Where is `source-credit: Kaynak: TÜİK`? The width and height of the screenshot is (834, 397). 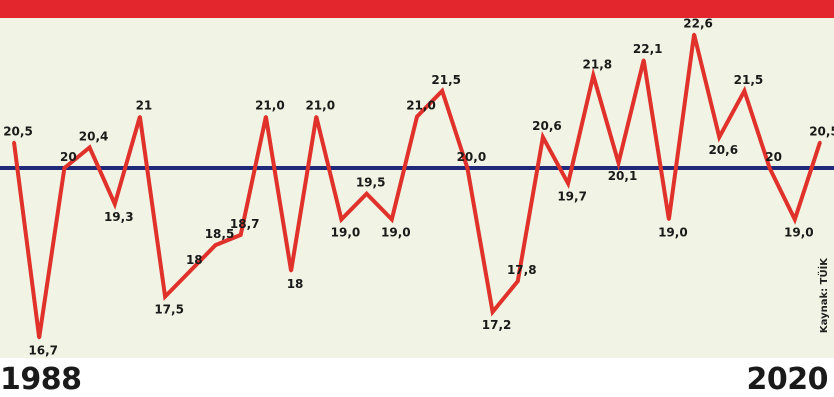
source-credit: Kaynak: TÜİK is located at coordinates (824, 295).